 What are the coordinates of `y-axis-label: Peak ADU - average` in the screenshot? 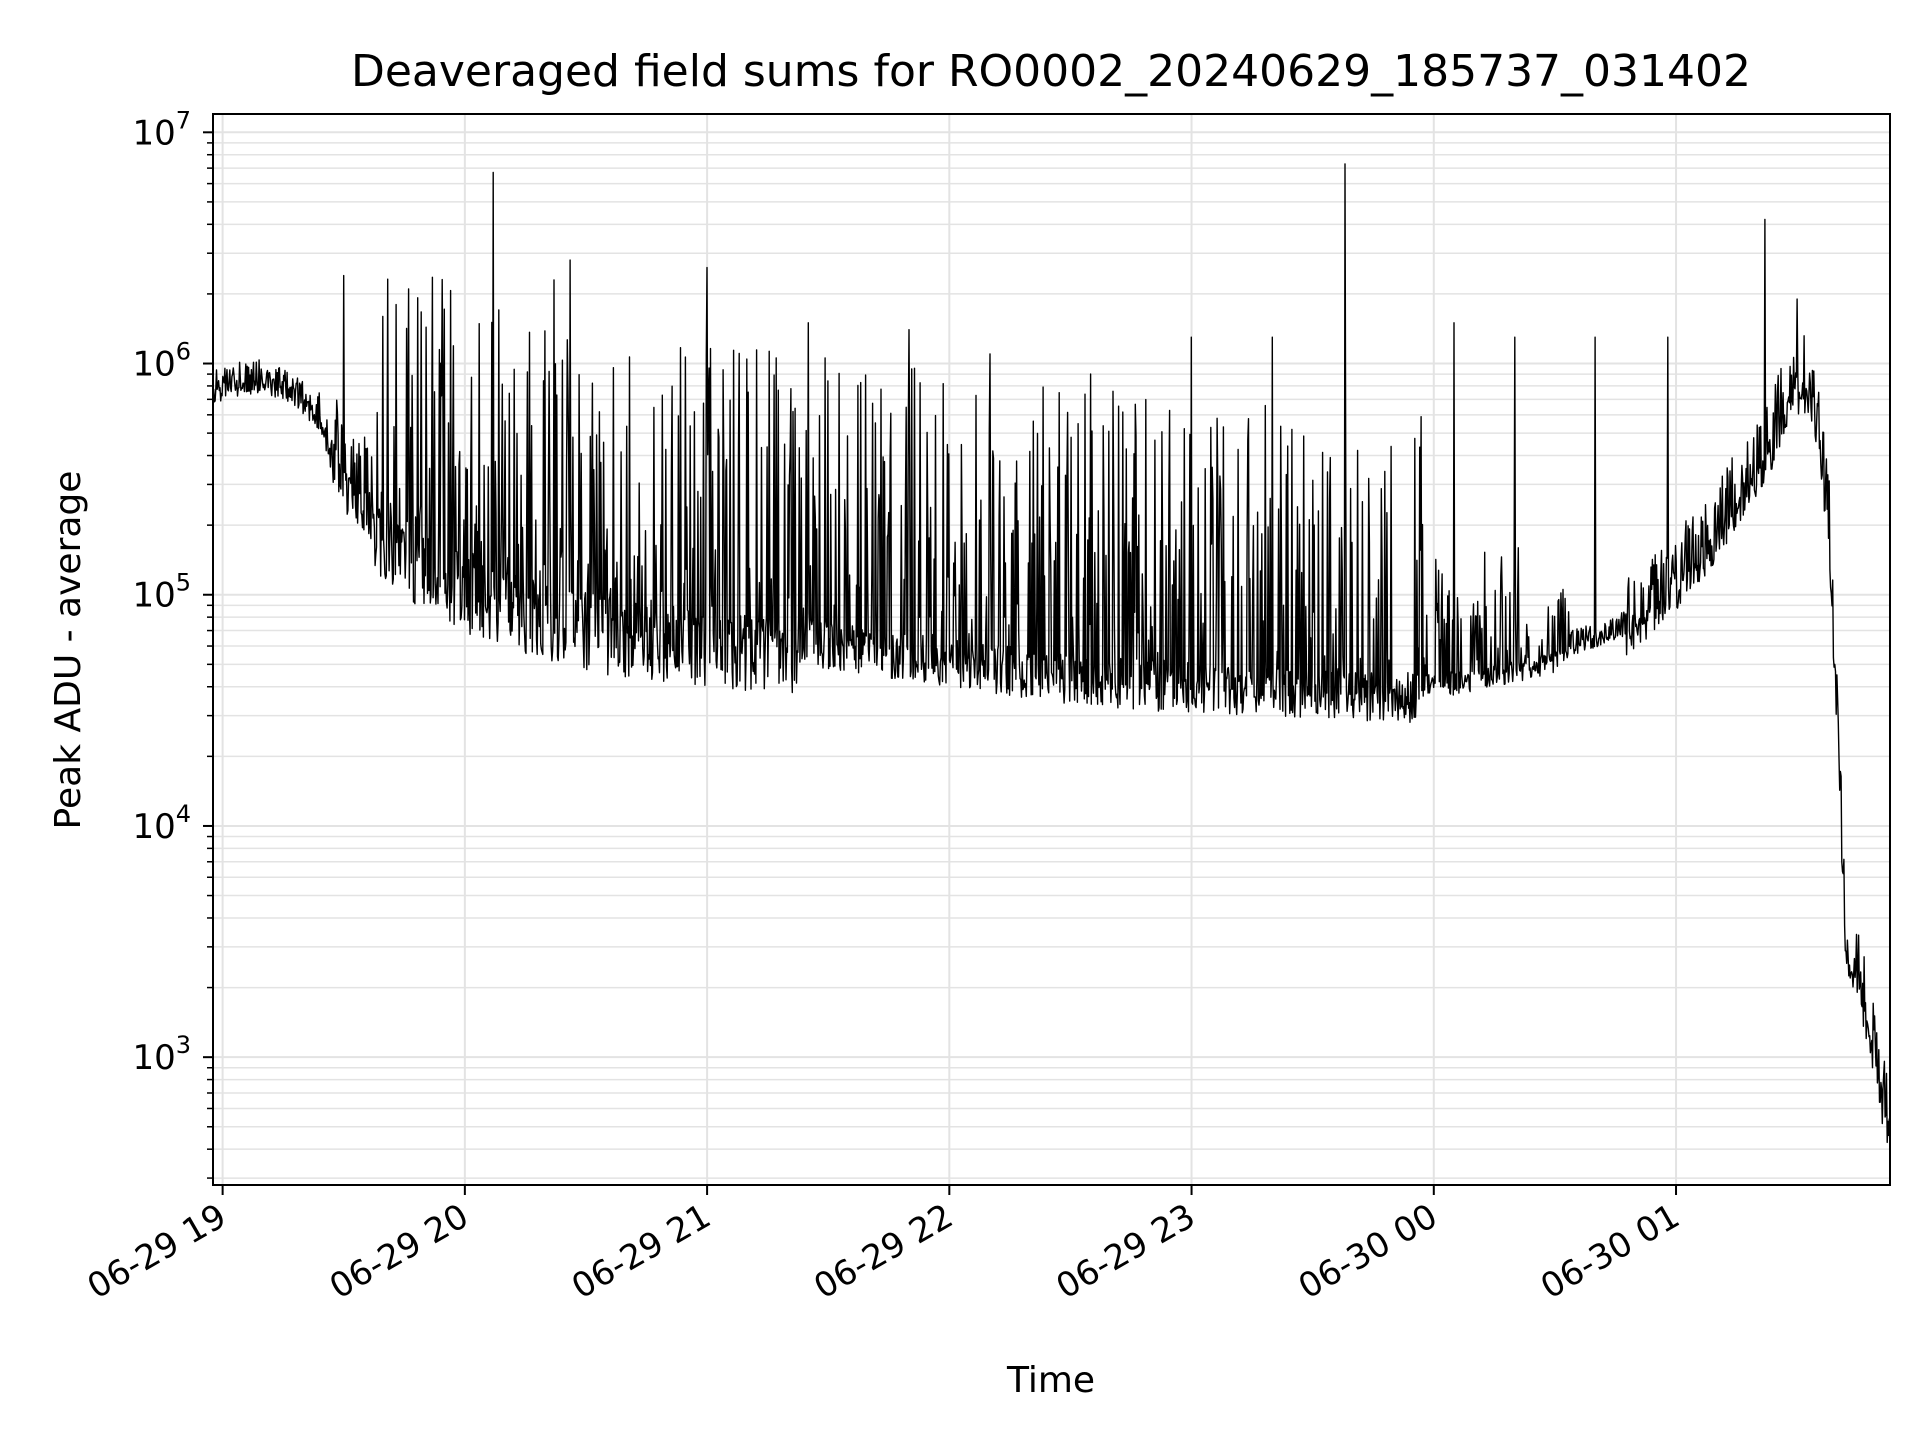 It's located at (68, 650).